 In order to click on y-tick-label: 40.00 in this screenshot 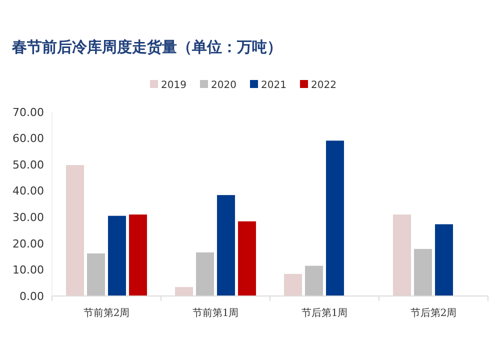, I will do `click(28, 191)`.